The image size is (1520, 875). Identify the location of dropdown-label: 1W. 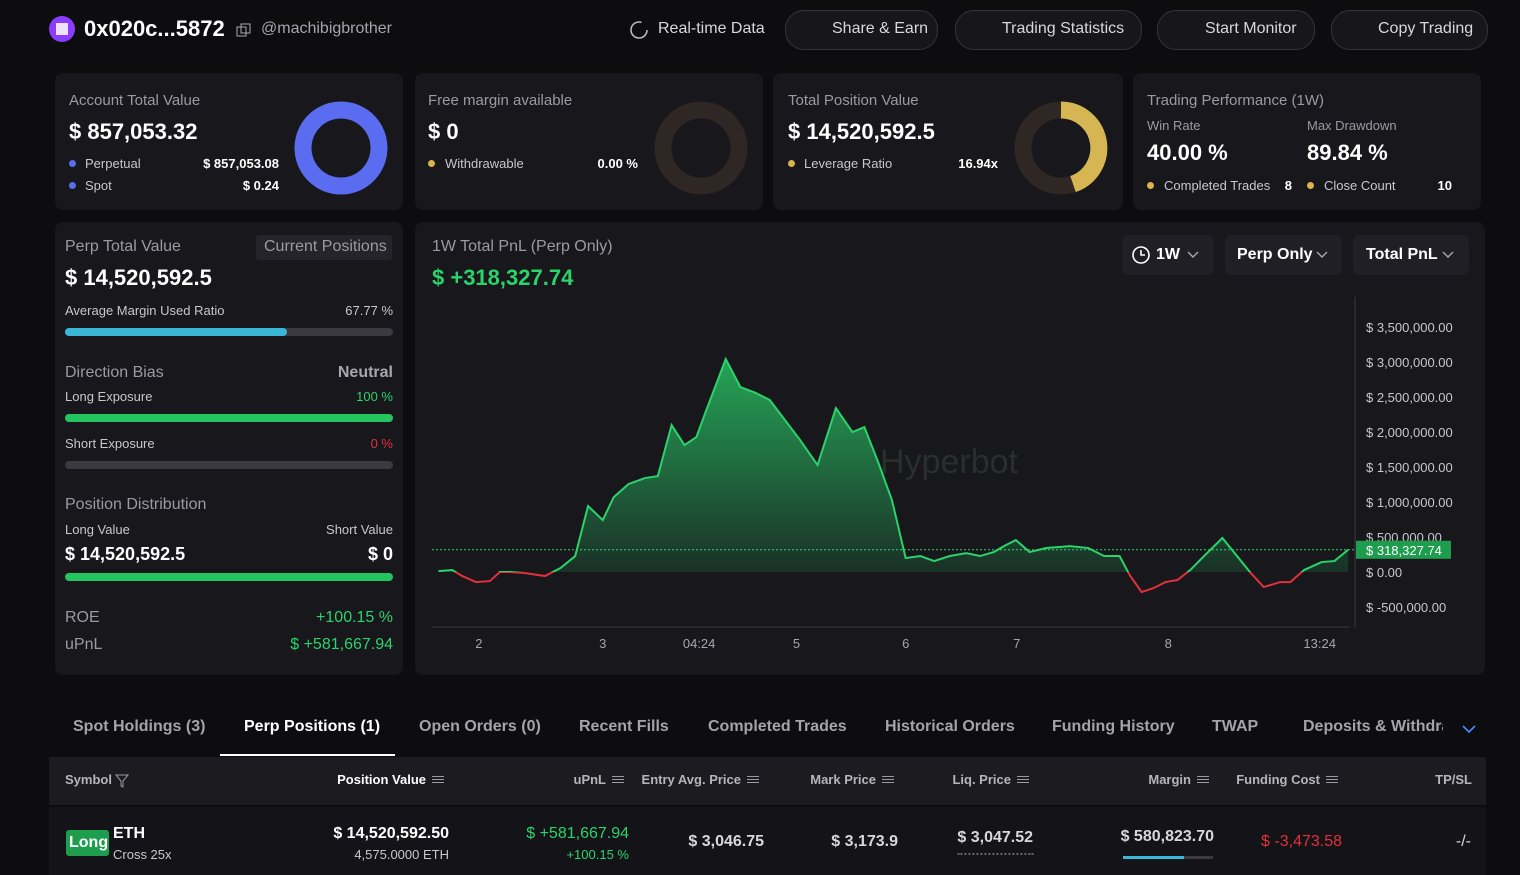
(1168, 254).